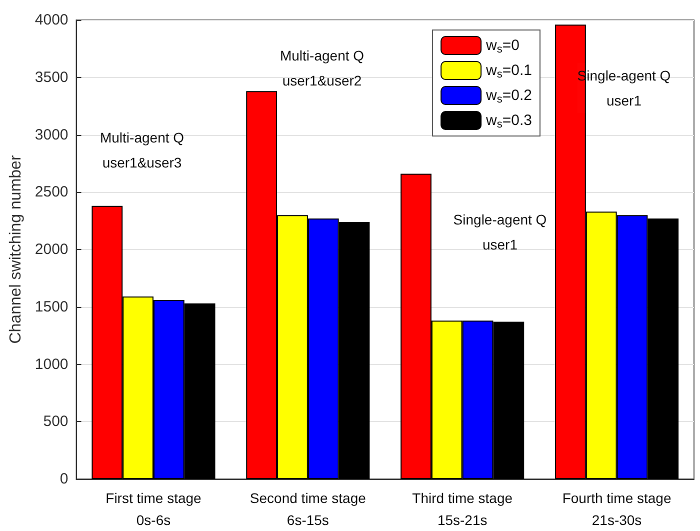  I want to click on y-tick-label: 500, so click(55, 421).